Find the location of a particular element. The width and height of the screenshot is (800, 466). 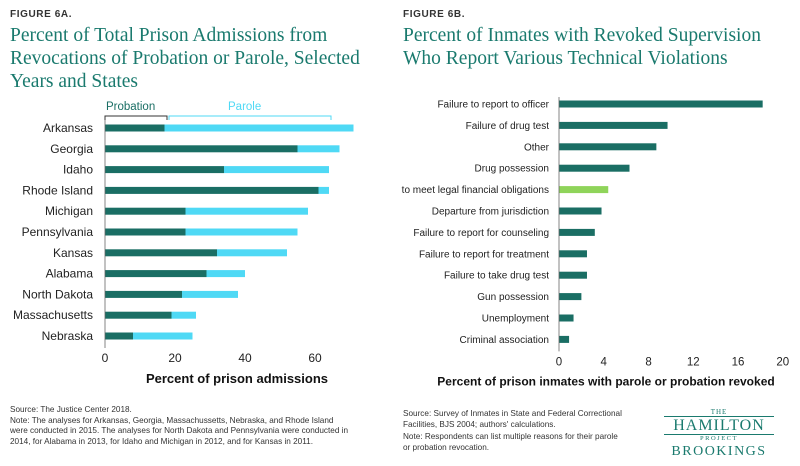

category-label: Rhode Island is located at coordinates (57, 190).